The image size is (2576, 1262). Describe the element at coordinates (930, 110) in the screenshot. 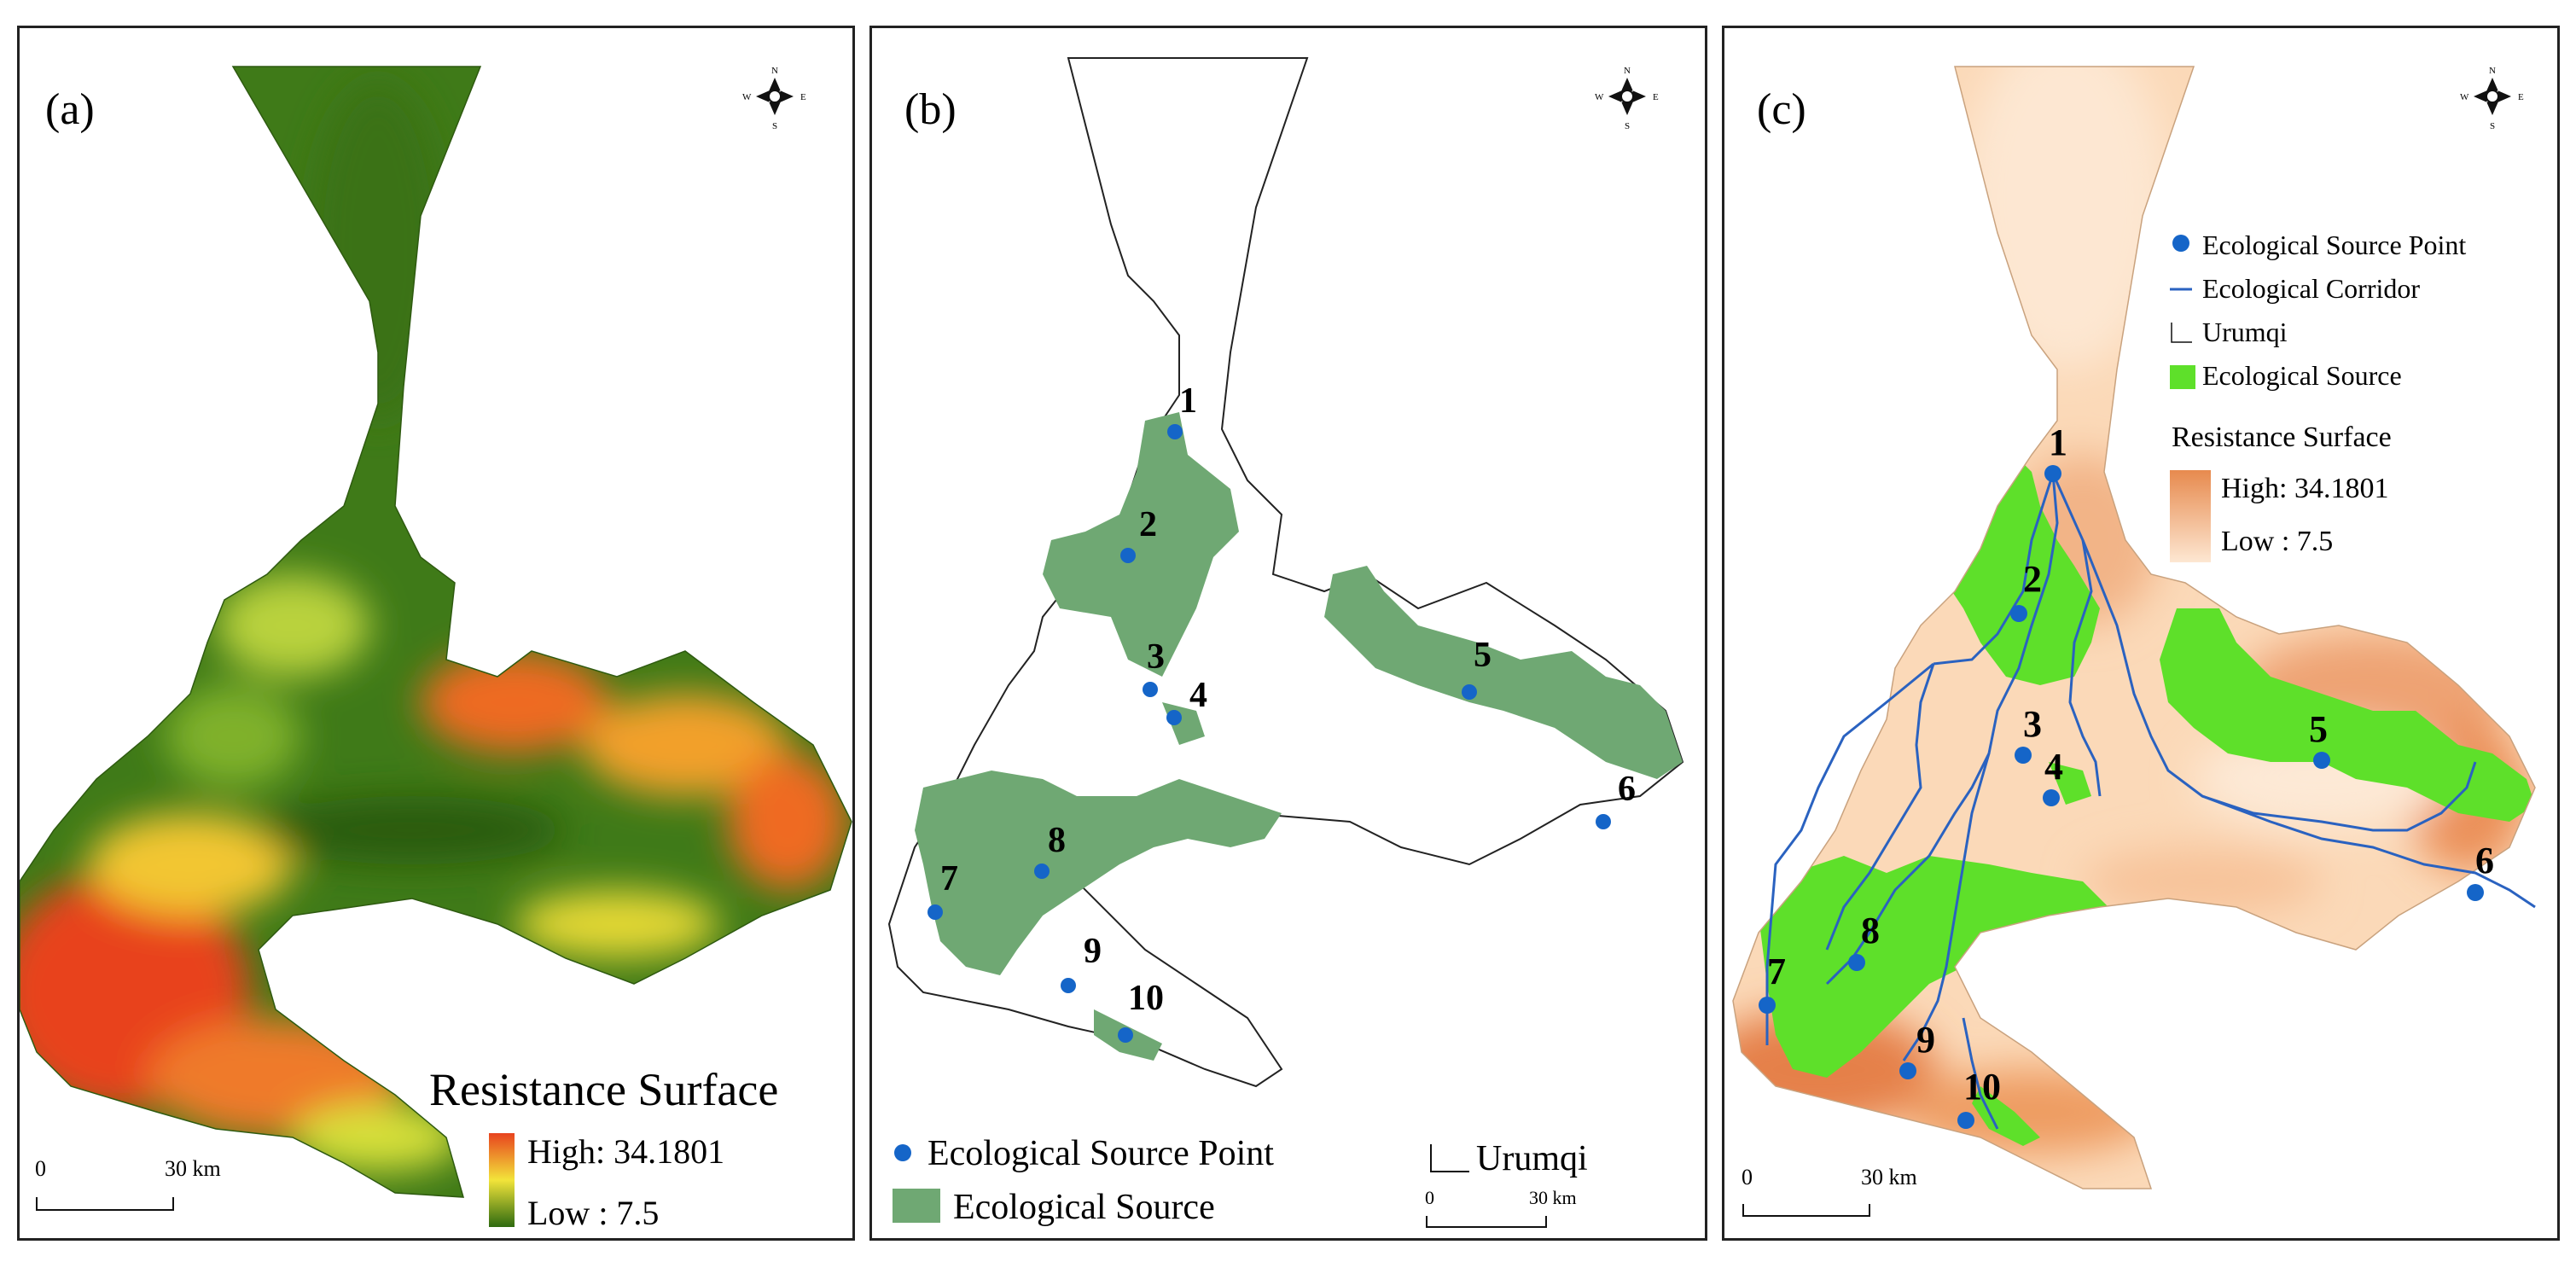

I see `panel-label: (b)` at that location.